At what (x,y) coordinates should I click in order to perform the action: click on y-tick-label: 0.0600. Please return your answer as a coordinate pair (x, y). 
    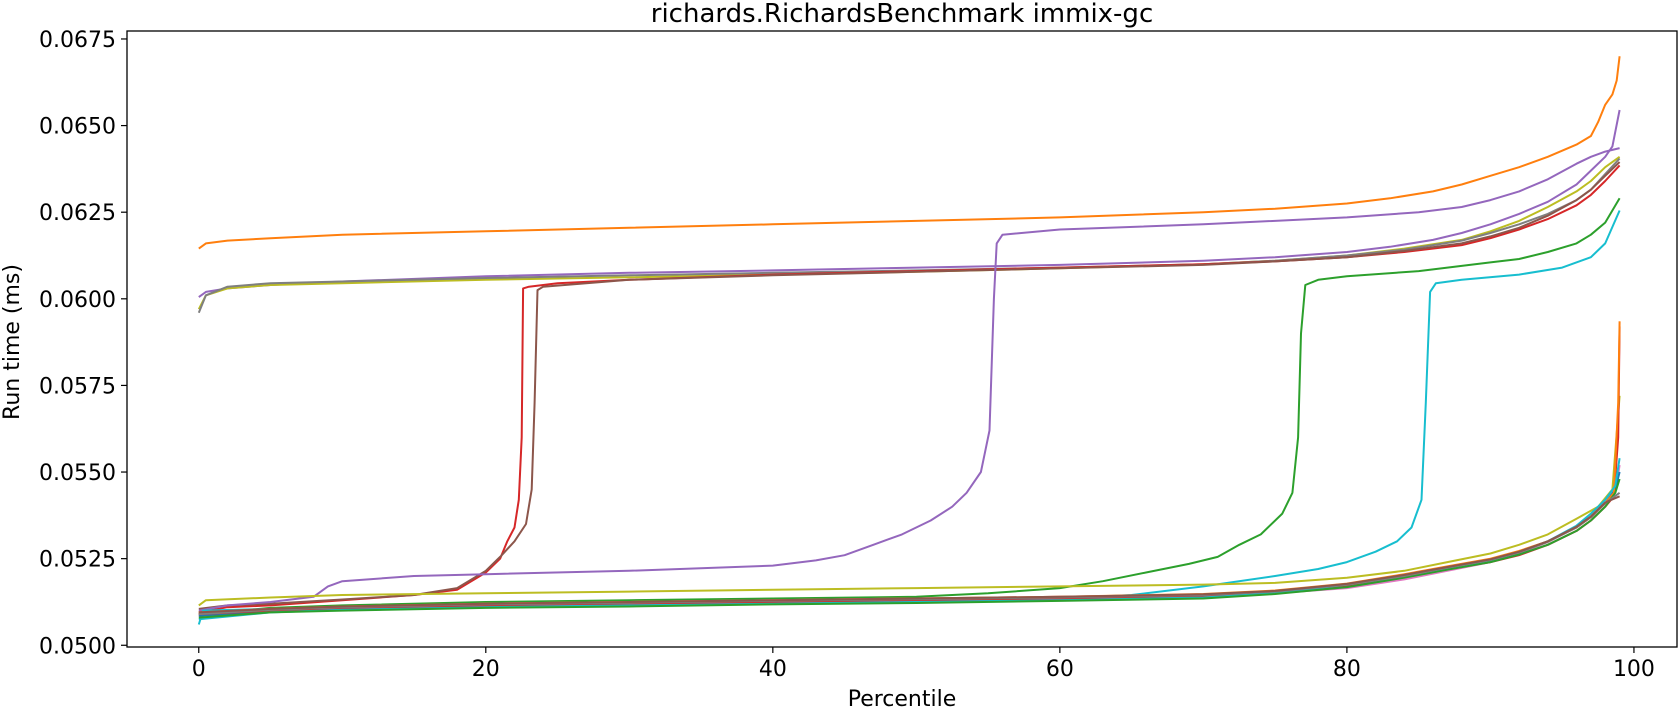
    Looking at the image, I should click on (77, 300).